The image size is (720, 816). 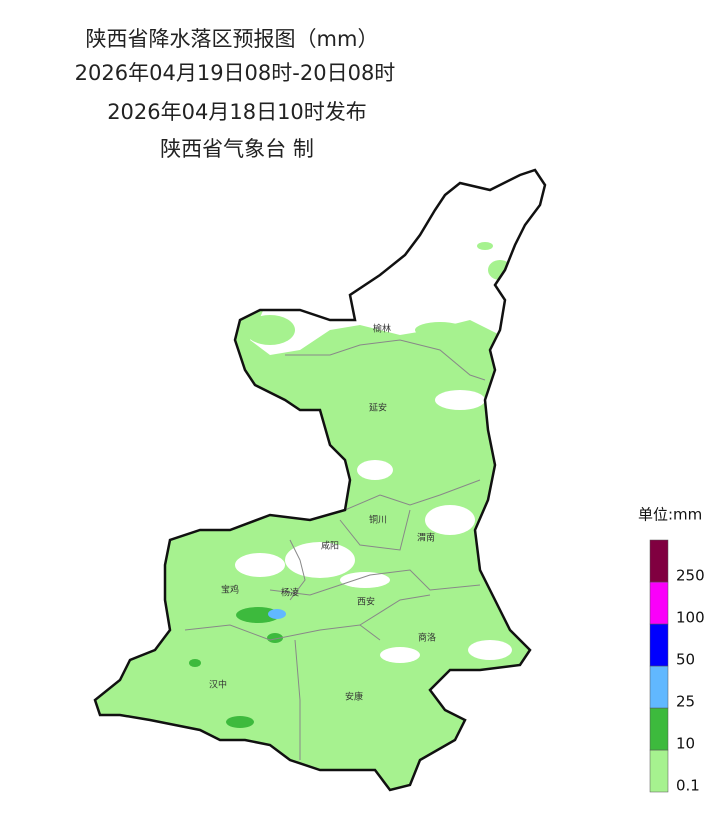 What do you see at coordinates (230, 590) in the screenshot?
I see `city-label: 宝鸡` at bounding box center [230, 590].